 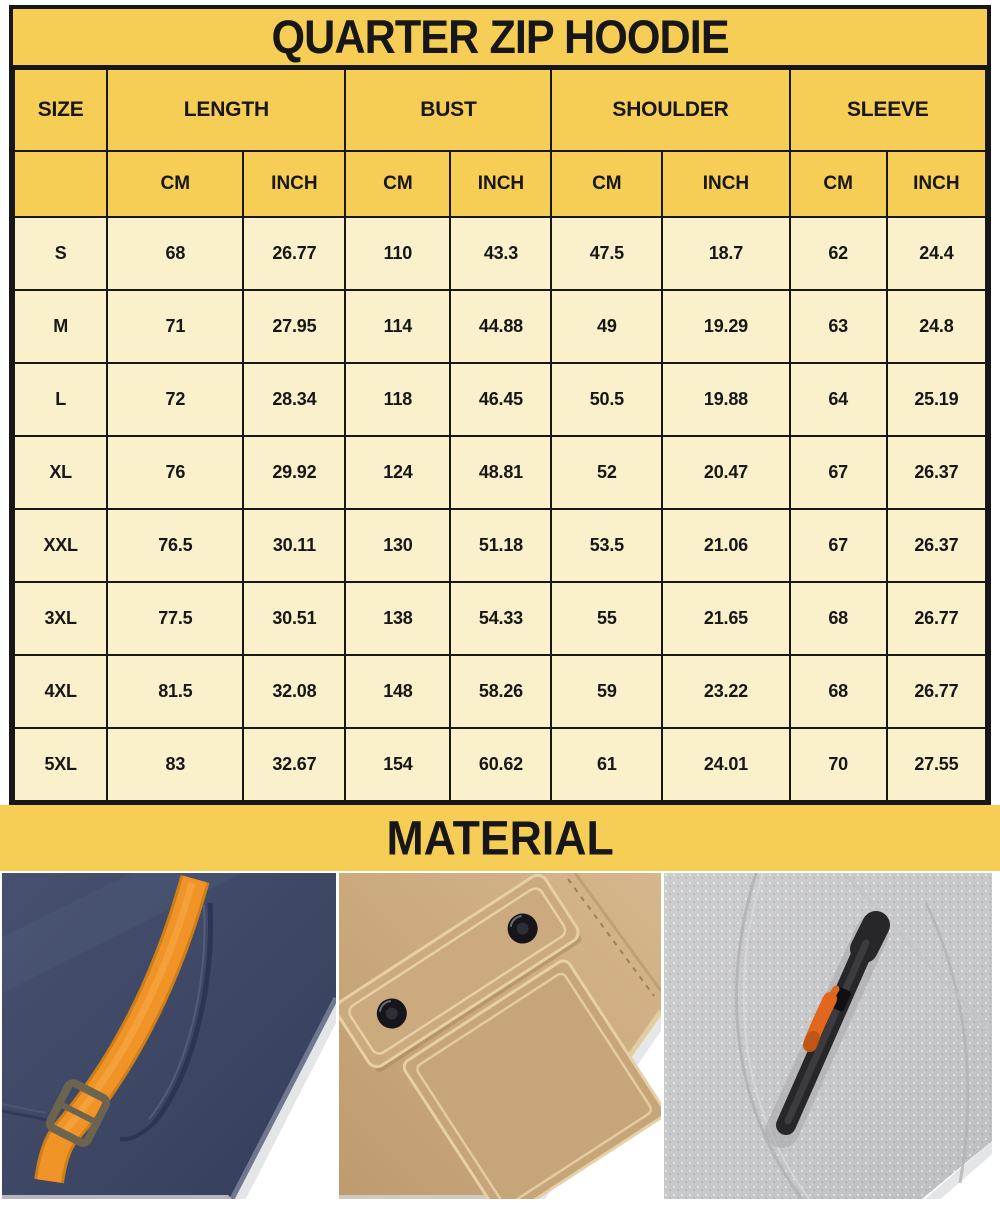 I want to click on value-cell: 53.5, so click(x=607, y=545).